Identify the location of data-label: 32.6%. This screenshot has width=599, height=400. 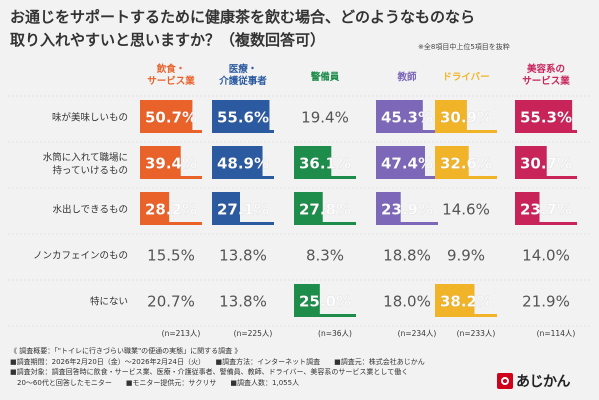
(466, 164).